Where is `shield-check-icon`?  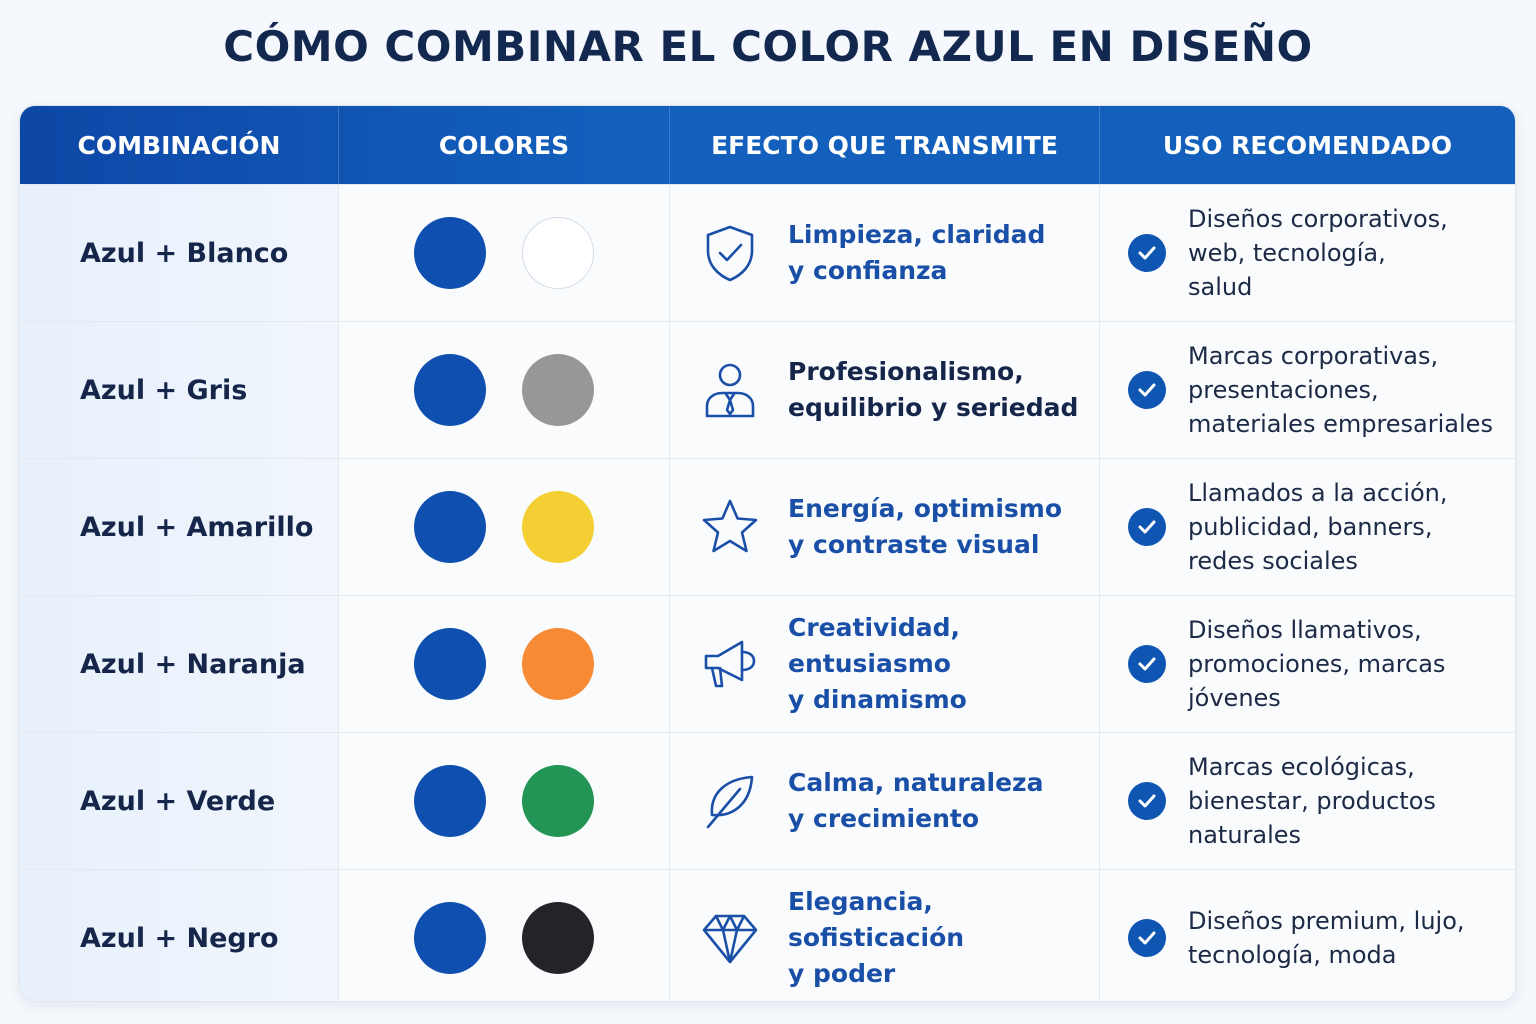 shield-check-icon is located at coordinates (730, 253).